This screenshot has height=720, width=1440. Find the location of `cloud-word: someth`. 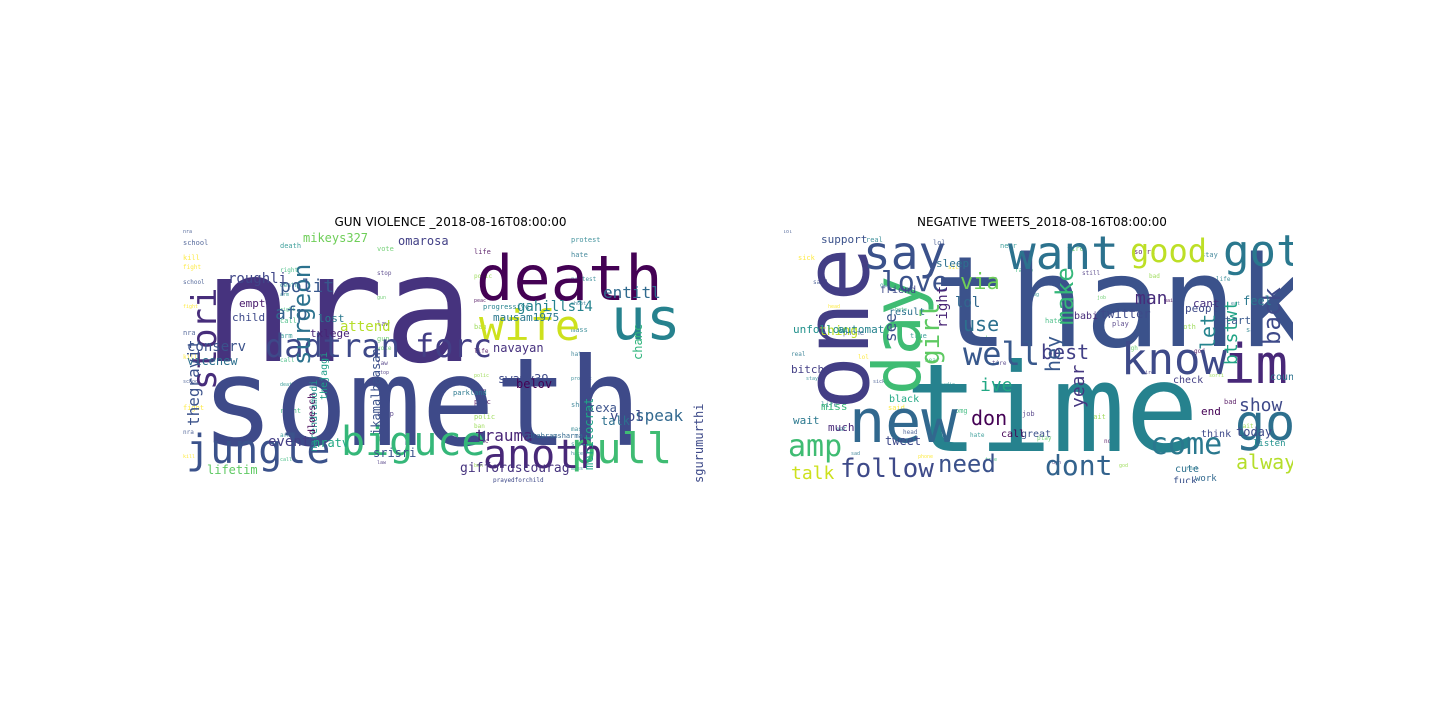

cloud-word: someth is located at coordinates (421, 403).